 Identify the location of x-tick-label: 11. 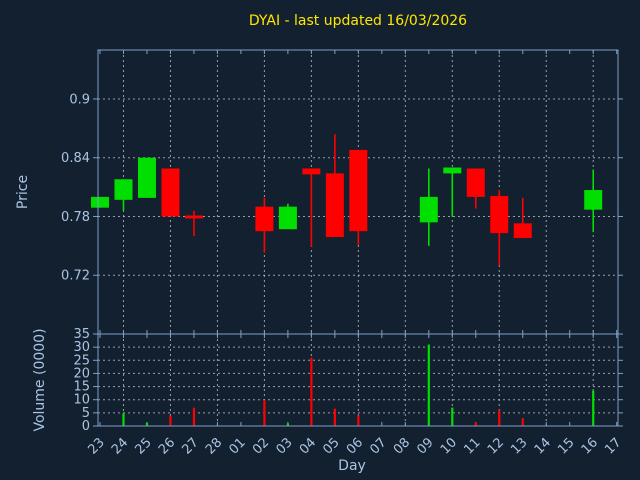
(472, 446).